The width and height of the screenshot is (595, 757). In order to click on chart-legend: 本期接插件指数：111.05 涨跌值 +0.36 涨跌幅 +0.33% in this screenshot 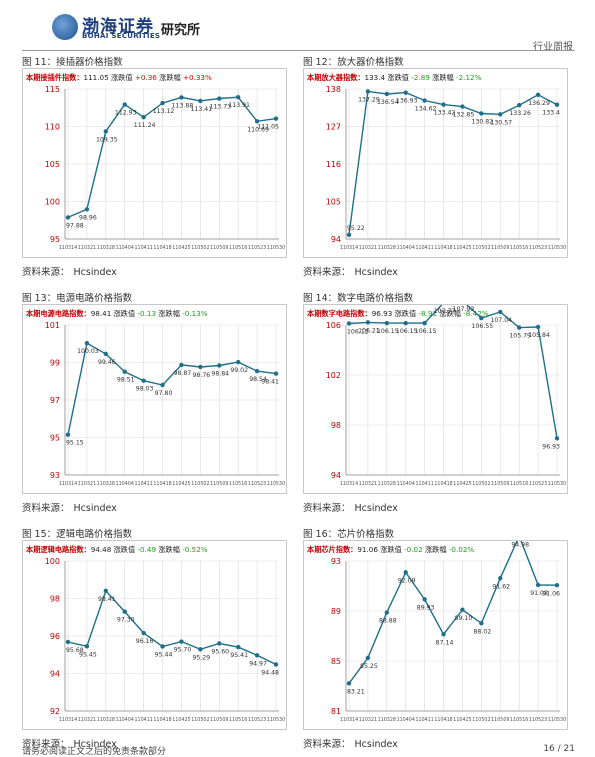, I will do `click(119, 77)`.